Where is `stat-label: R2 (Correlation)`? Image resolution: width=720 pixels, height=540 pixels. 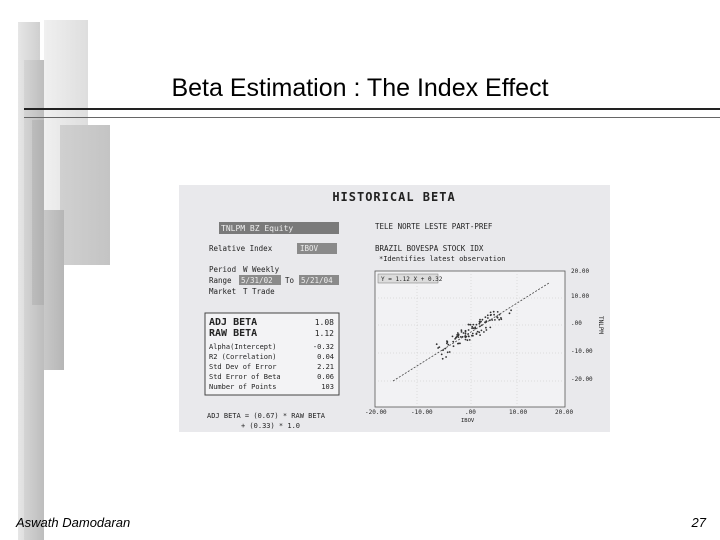
stat-label: R2 (Correlation) is located at coordinates (242, 357).